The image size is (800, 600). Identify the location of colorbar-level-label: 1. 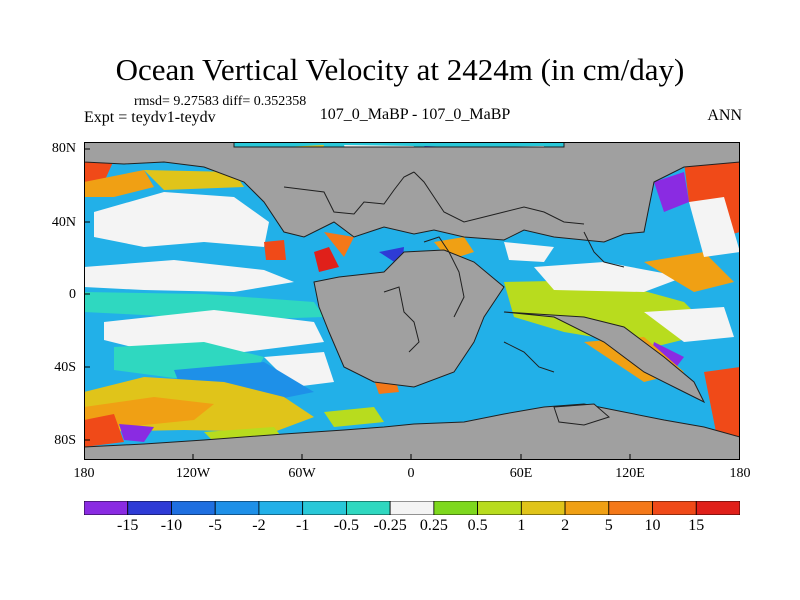
(521, 525).